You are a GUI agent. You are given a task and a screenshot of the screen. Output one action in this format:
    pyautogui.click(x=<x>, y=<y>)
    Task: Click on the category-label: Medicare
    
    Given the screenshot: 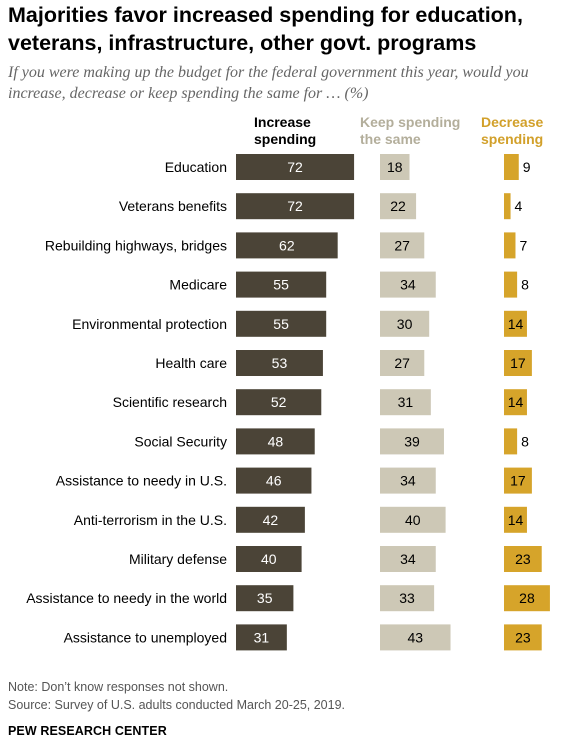 What is the action you would take?
    pyautogui.click(x=198, y=285)
    